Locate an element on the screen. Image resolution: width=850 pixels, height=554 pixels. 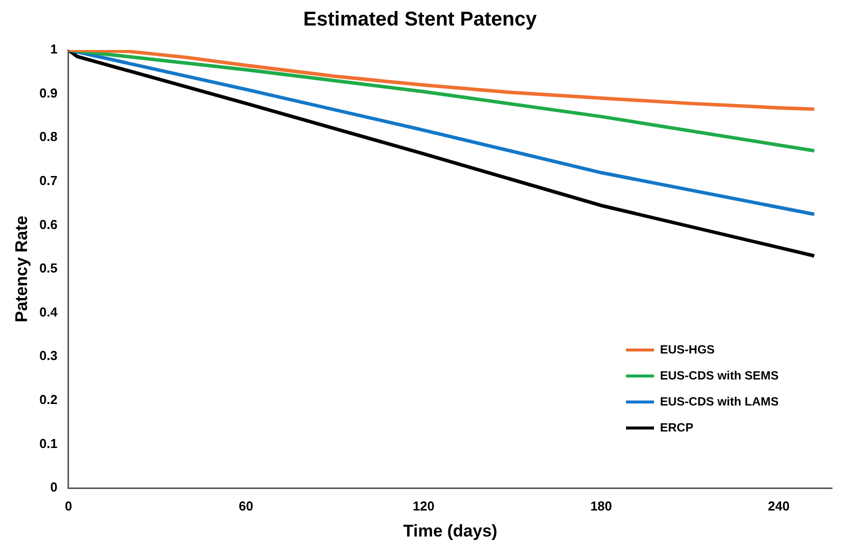
y-tick-label: 0.8 is located at coordinates (48, 136).